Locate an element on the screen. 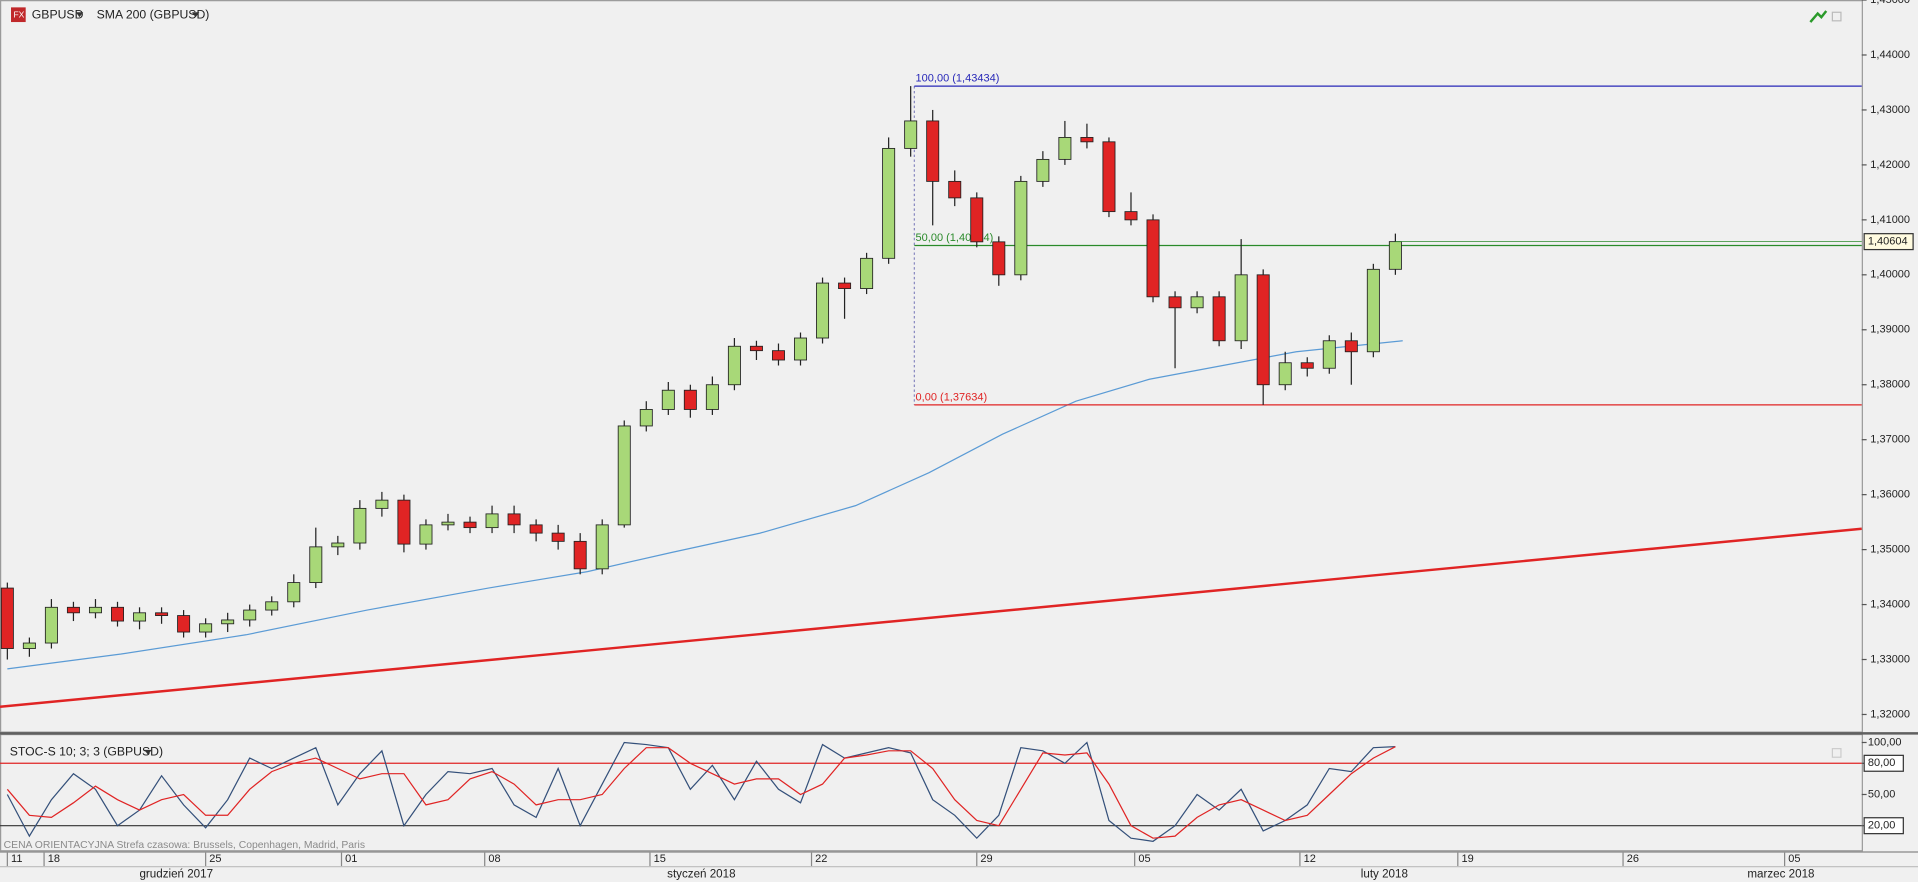  y-tick-label: 1,41000 is located at coordinates (1890, 220).